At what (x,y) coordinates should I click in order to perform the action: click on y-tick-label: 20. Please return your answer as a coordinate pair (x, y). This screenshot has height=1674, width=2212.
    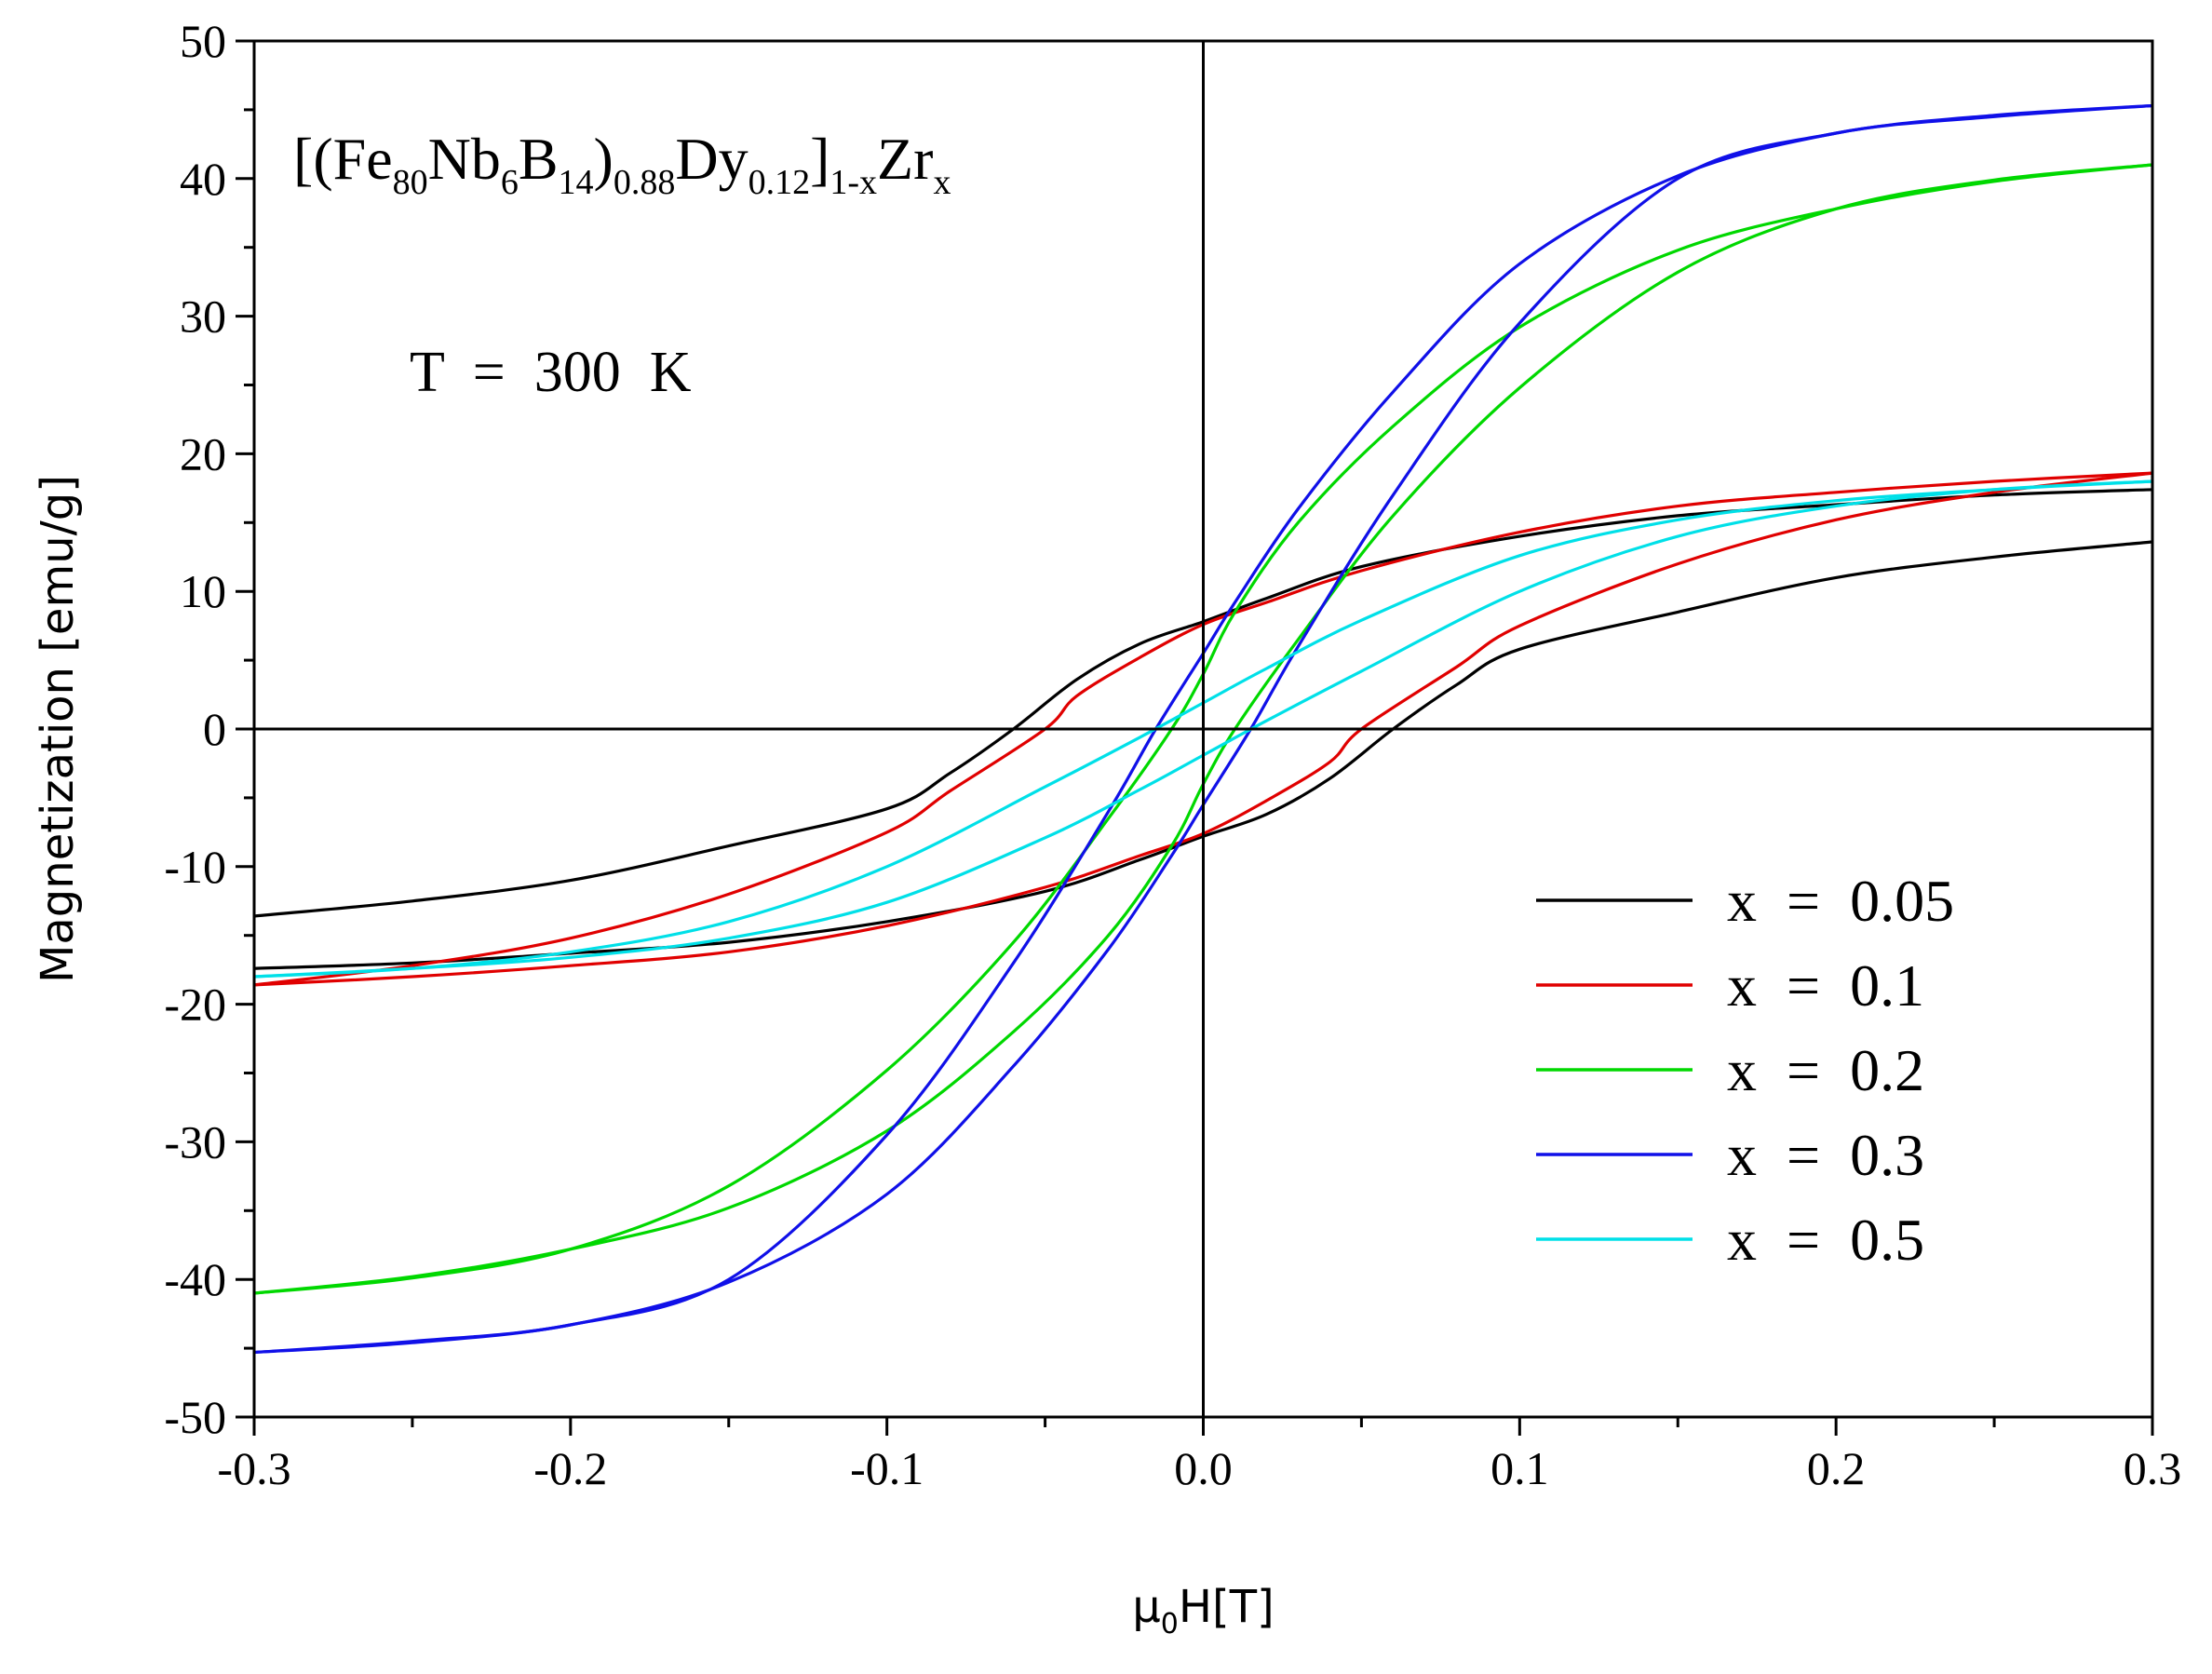
    Looking at the image, I should click on (203, 453).